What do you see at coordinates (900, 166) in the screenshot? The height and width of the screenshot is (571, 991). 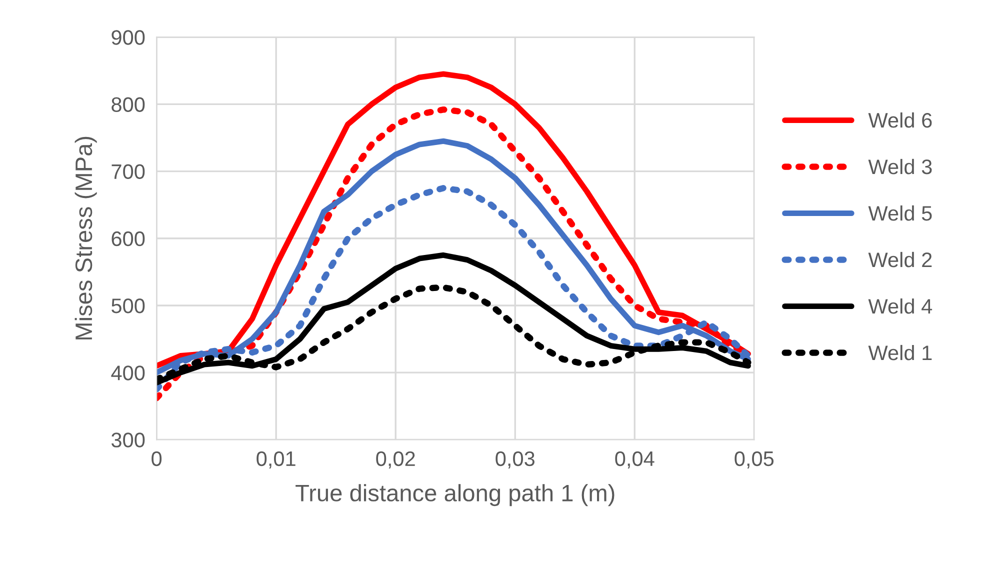 I see `legend-label: Weld 3` at bounding box center [900, 166].